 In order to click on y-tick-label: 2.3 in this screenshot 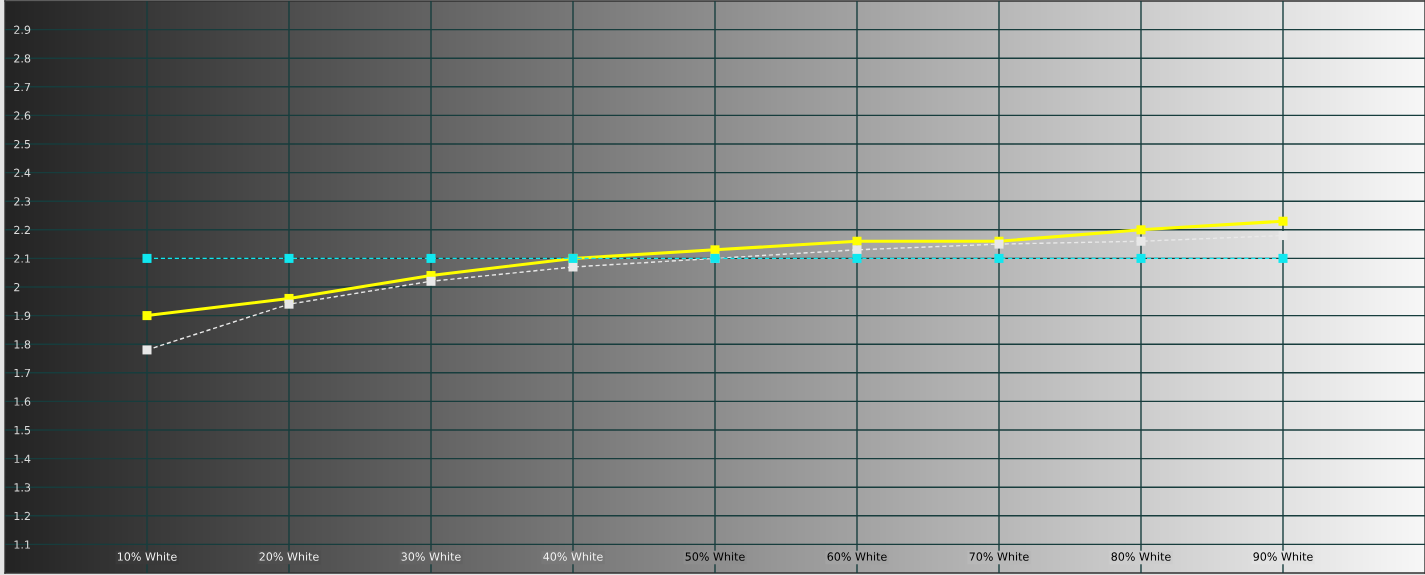, I will do `click(22, 201)`.